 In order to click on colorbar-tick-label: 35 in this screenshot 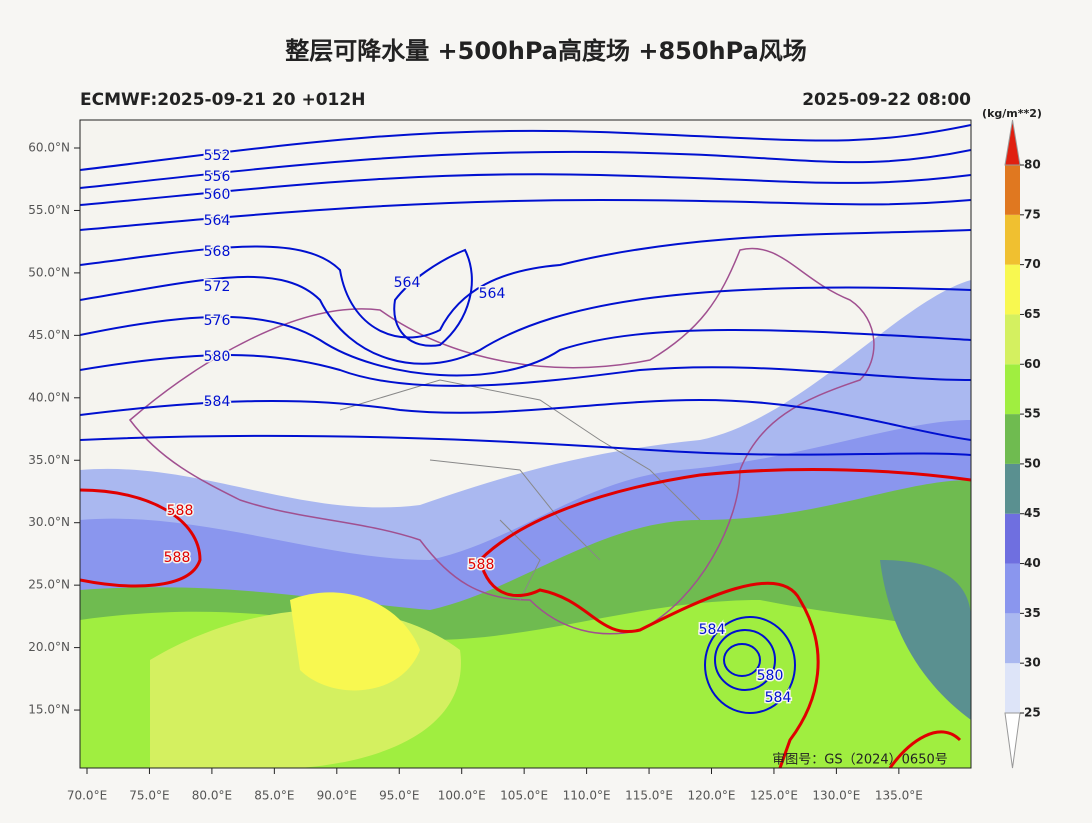, I will do `click(1032, 613)`.